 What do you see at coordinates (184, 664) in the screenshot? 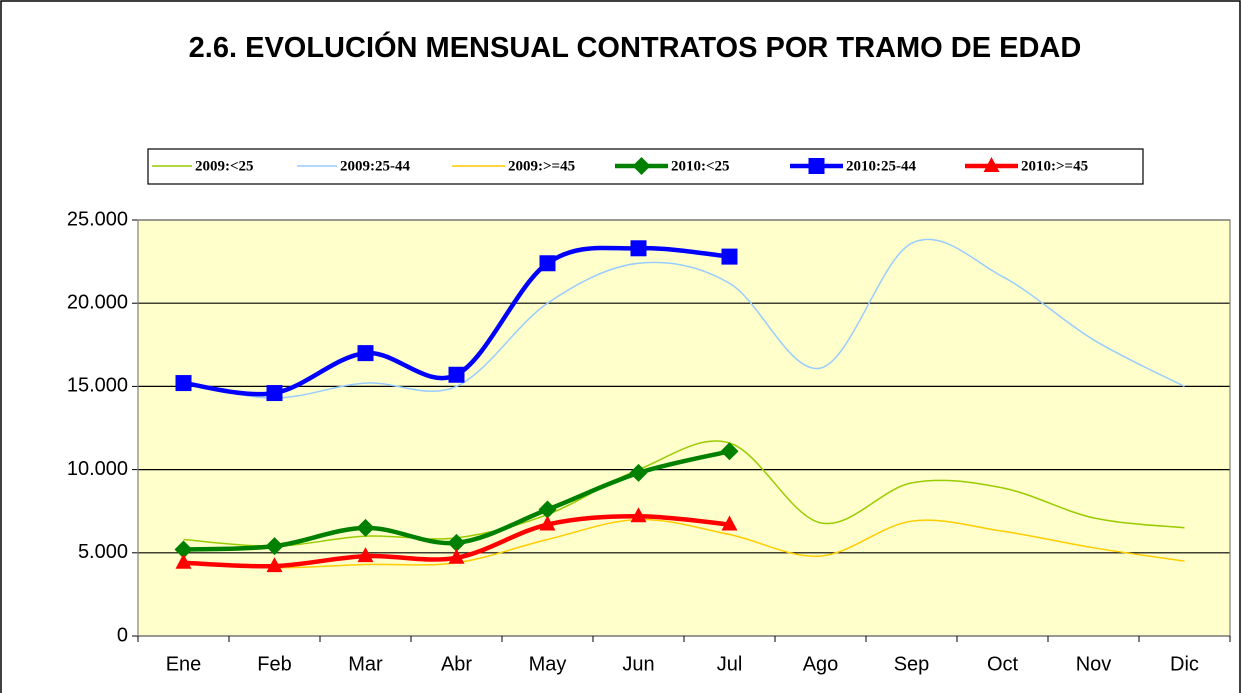
I see `x-tick-label: Ene` at bounding box center [184, 664].